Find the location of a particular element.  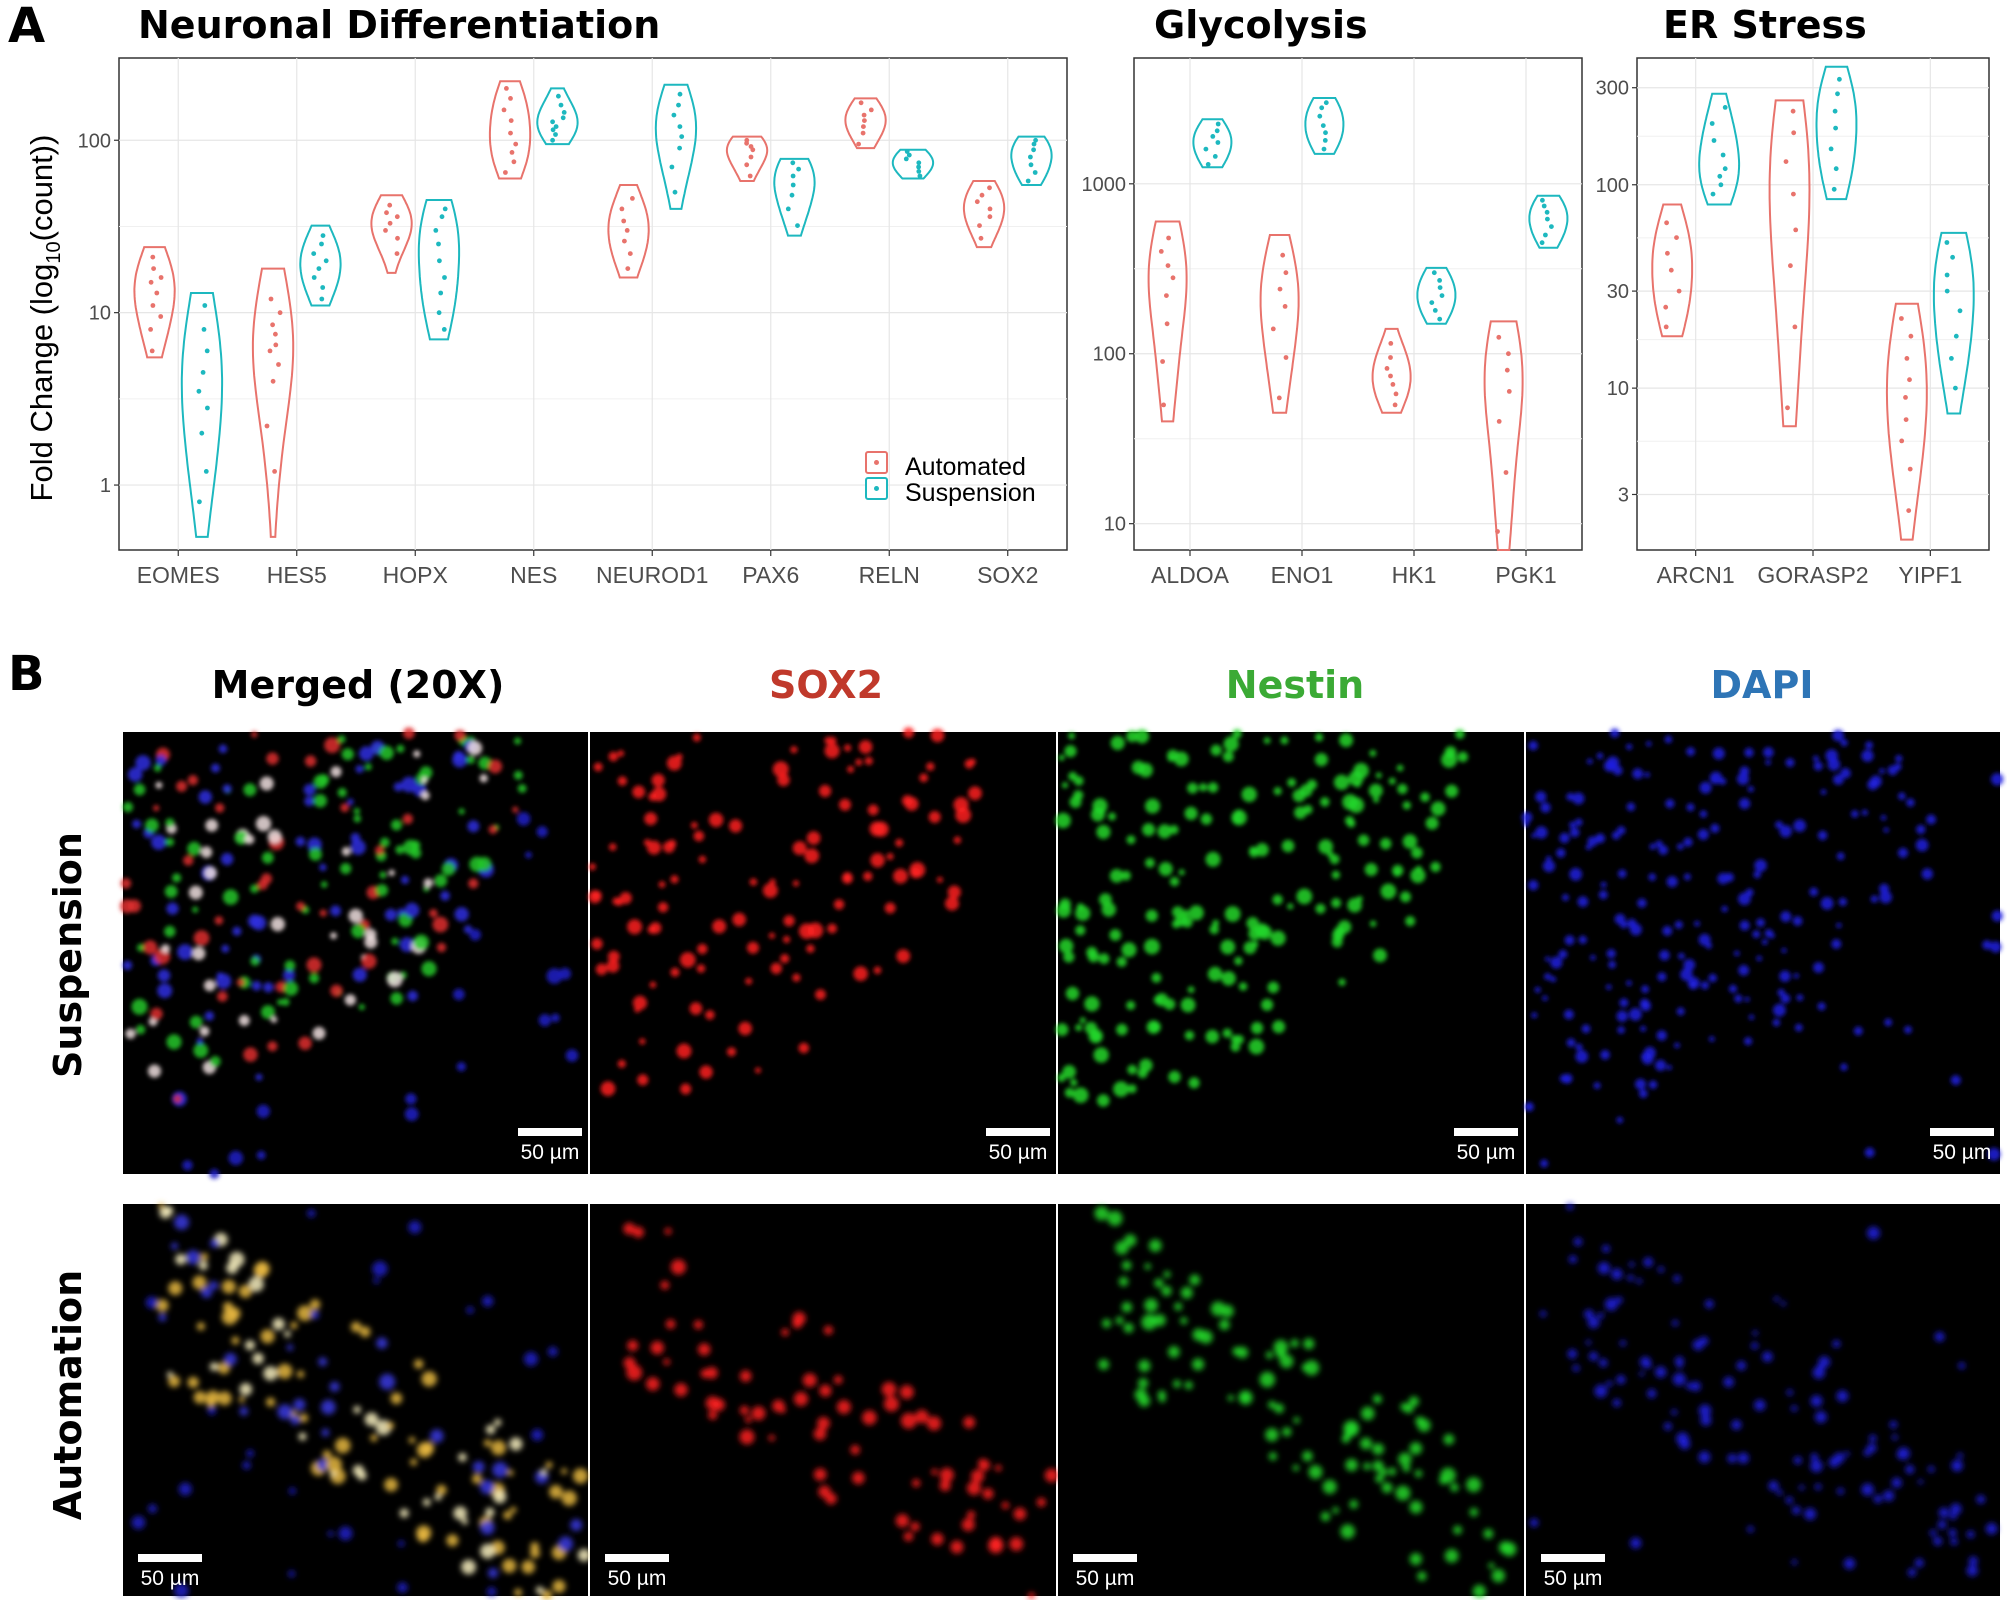

scale-bar-label: 50 µm is located at coordinates (1486, 1152).